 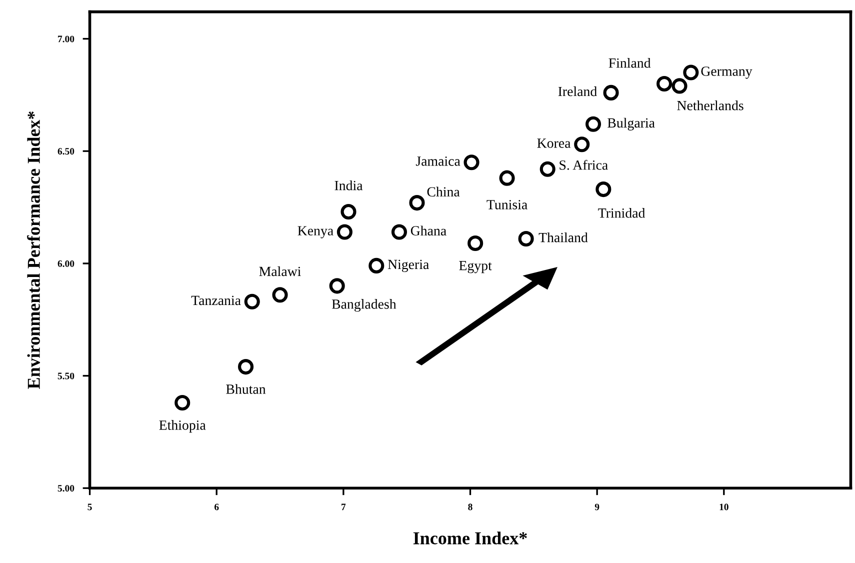 I want to click on x-tick-label: 5, so click(x=90, y=507).